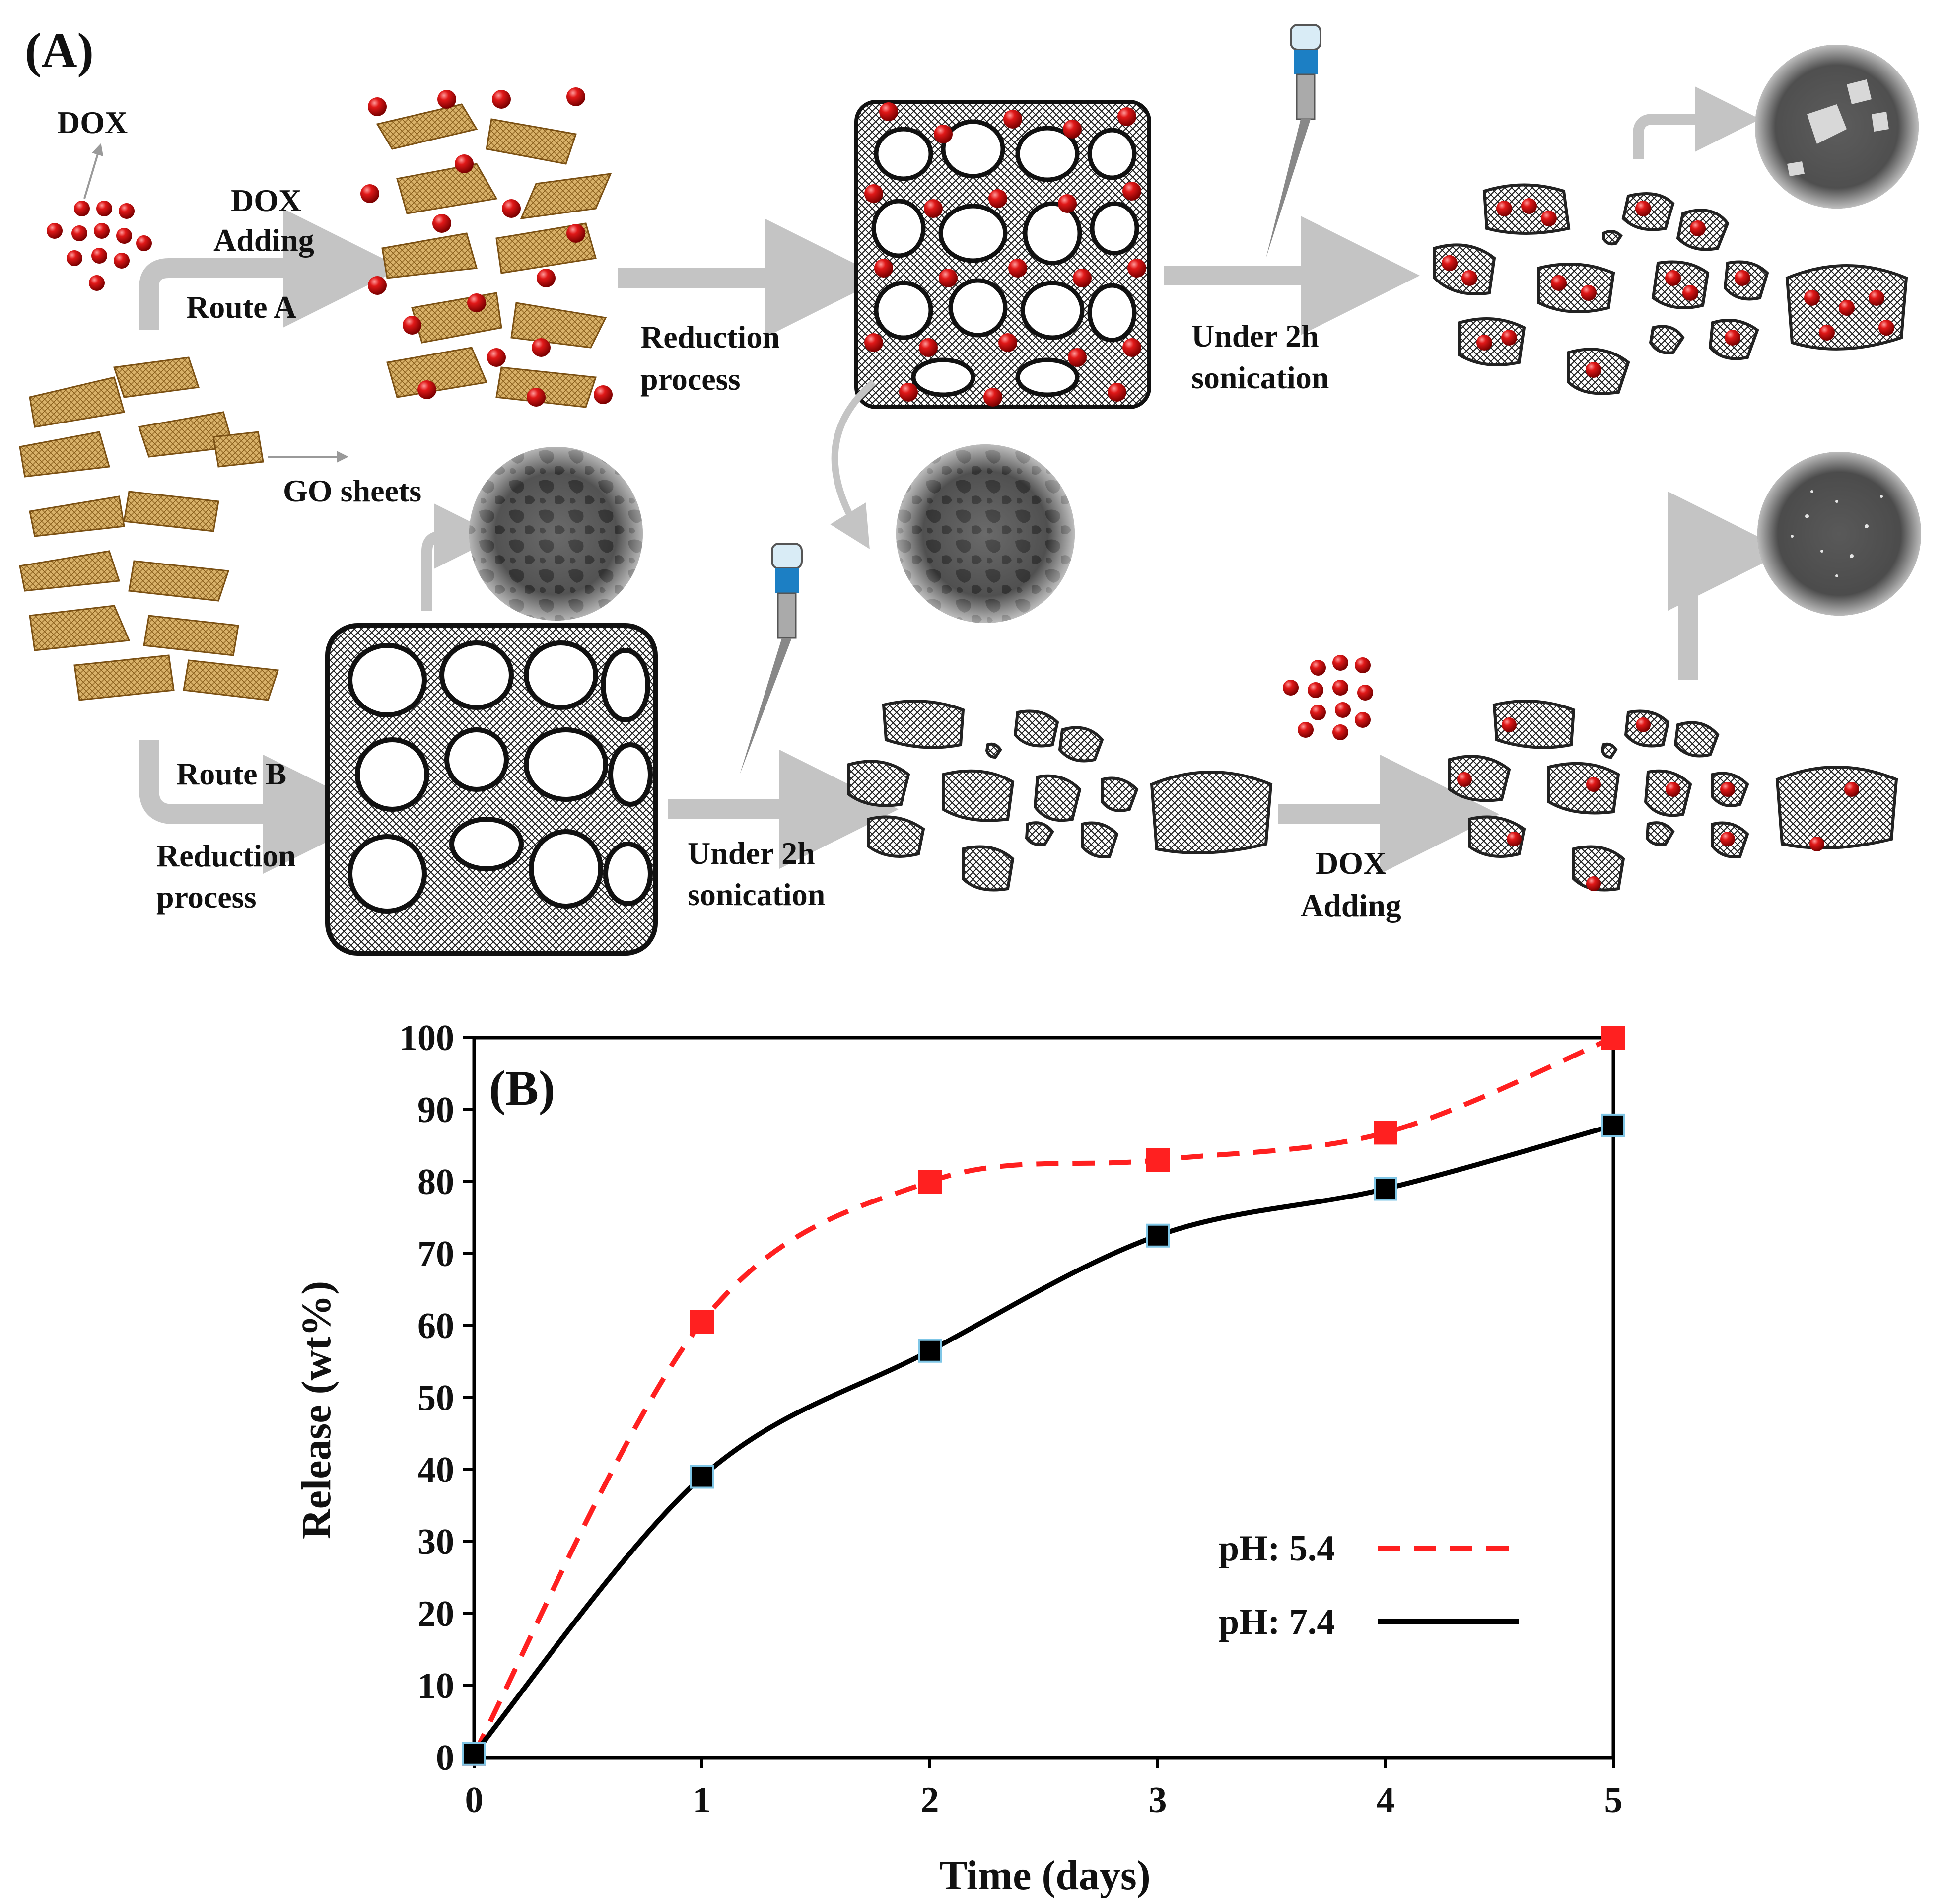 This screenshot has height=1904, width=1947. What do you see at coordinates (772, 659) in the screenshot?
I see `sonicator-probe-icon-b` at bounding box center [772, 659].